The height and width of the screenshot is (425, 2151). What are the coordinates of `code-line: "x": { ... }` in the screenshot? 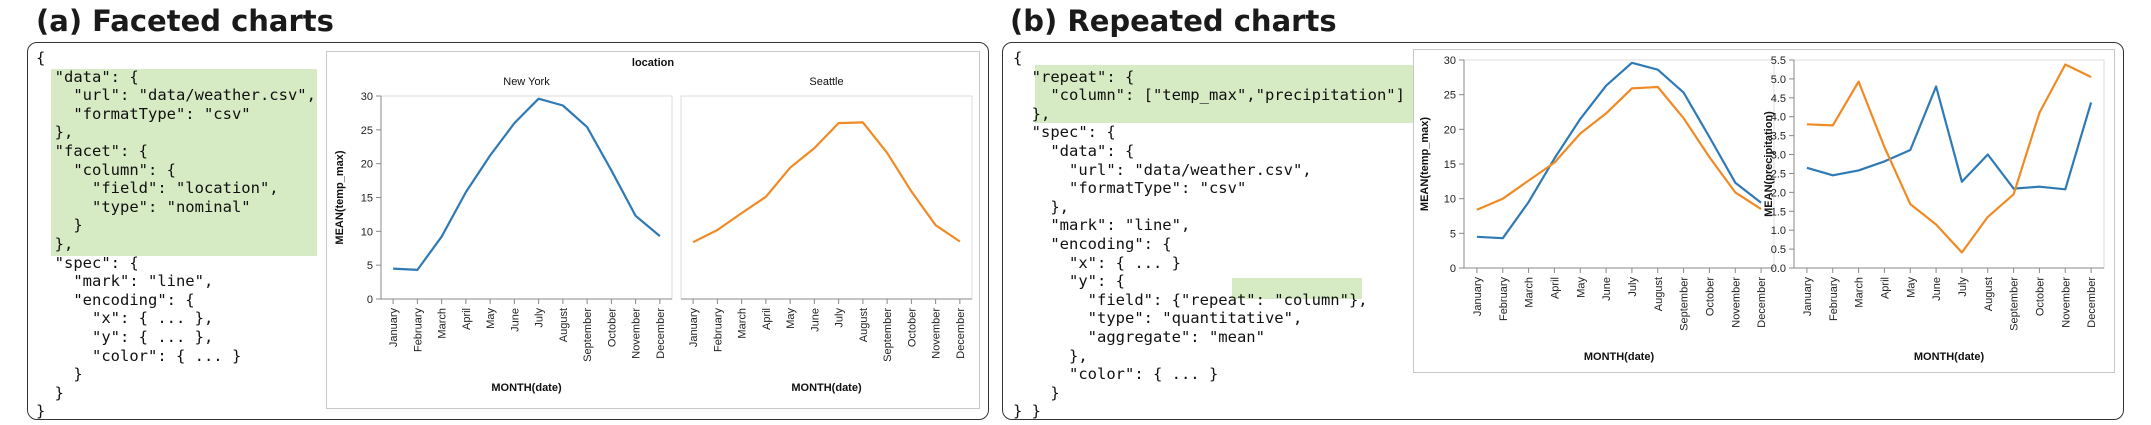 It's located at (1097, 262).